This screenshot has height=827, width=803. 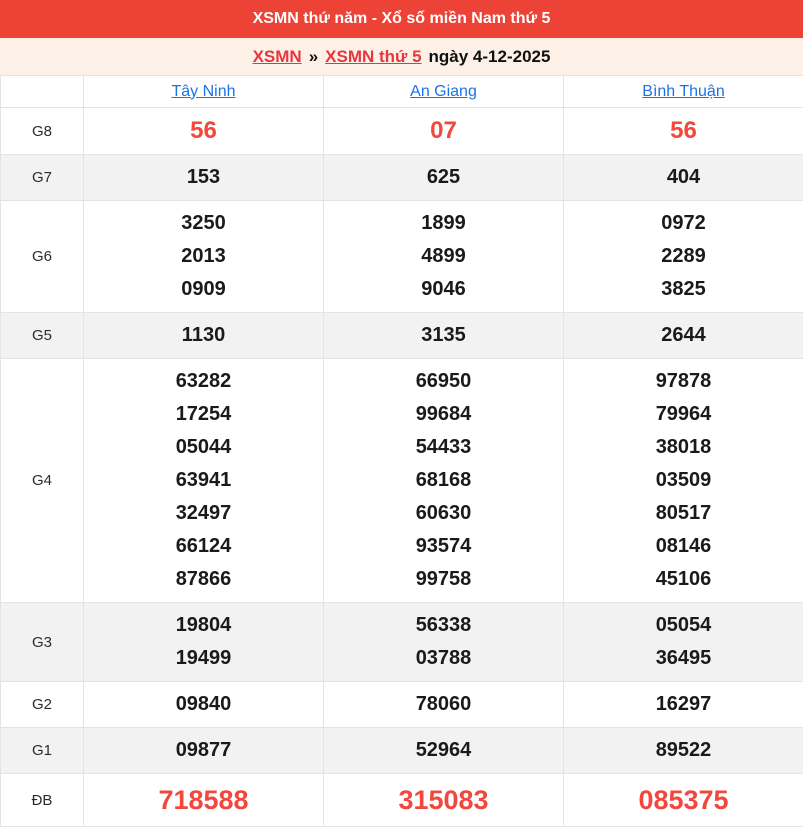 I want to click on result-cell: 315083, so click(x=444, y=800).